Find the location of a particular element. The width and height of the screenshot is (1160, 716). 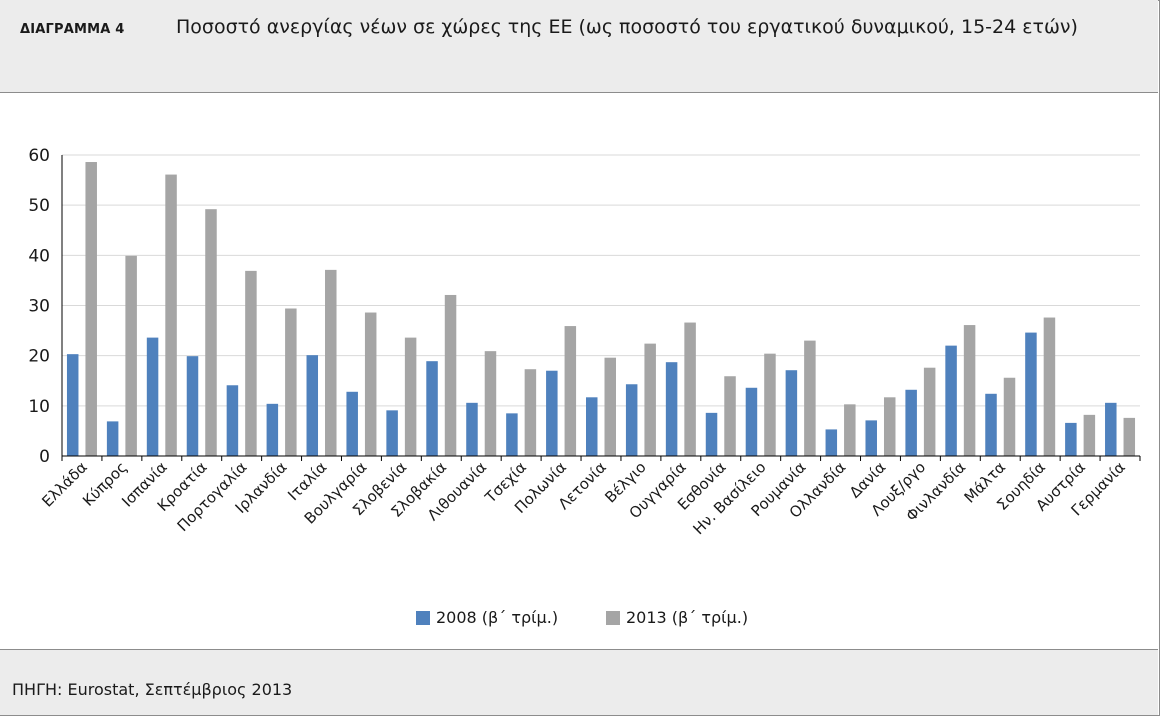

y-tick-label: 30 is located at coordinates (39, 307).